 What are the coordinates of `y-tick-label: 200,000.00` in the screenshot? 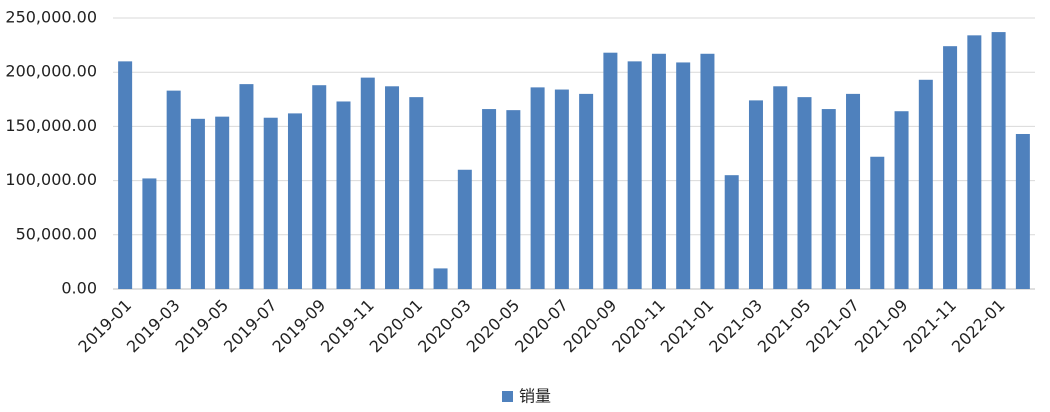 It's located at (51, 71).